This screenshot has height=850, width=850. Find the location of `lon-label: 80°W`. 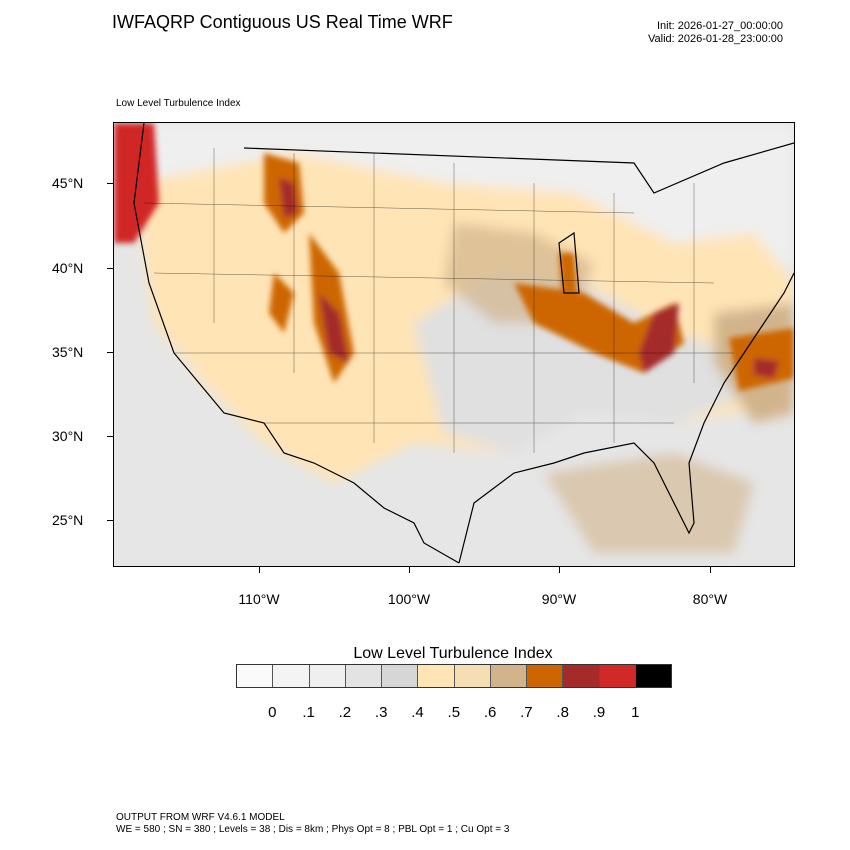

lon-label: 80°W is located at coordinates (710, 599).